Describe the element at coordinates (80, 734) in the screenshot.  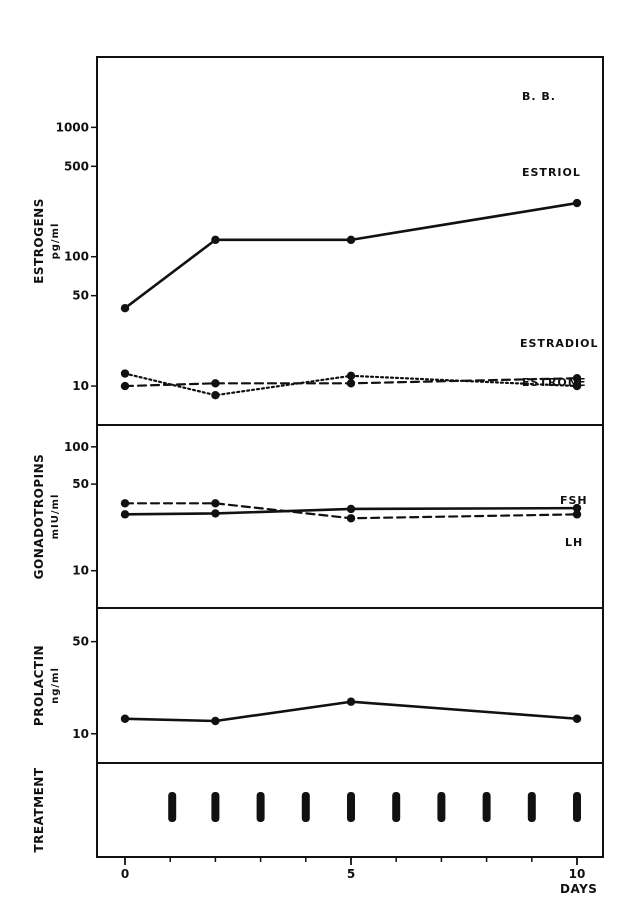
I see `prolactin-y-tick-label: 10` at that location.